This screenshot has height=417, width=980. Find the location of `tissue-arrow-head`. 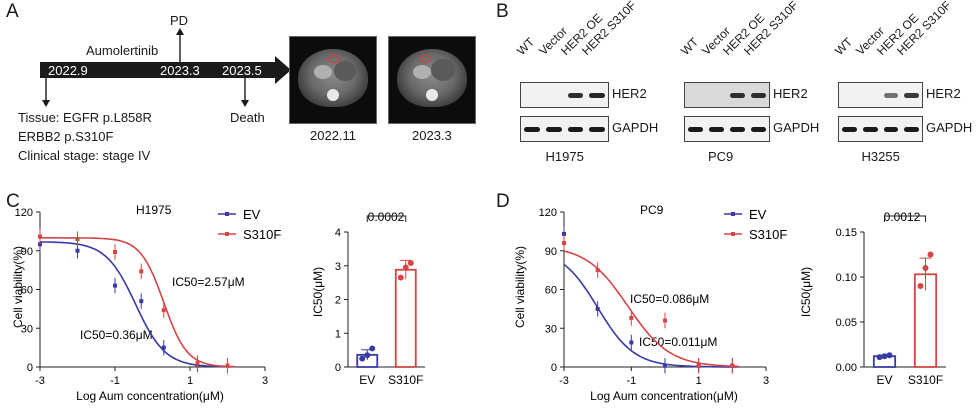

tissue-arrow-head is located at coordinates (46, 103).